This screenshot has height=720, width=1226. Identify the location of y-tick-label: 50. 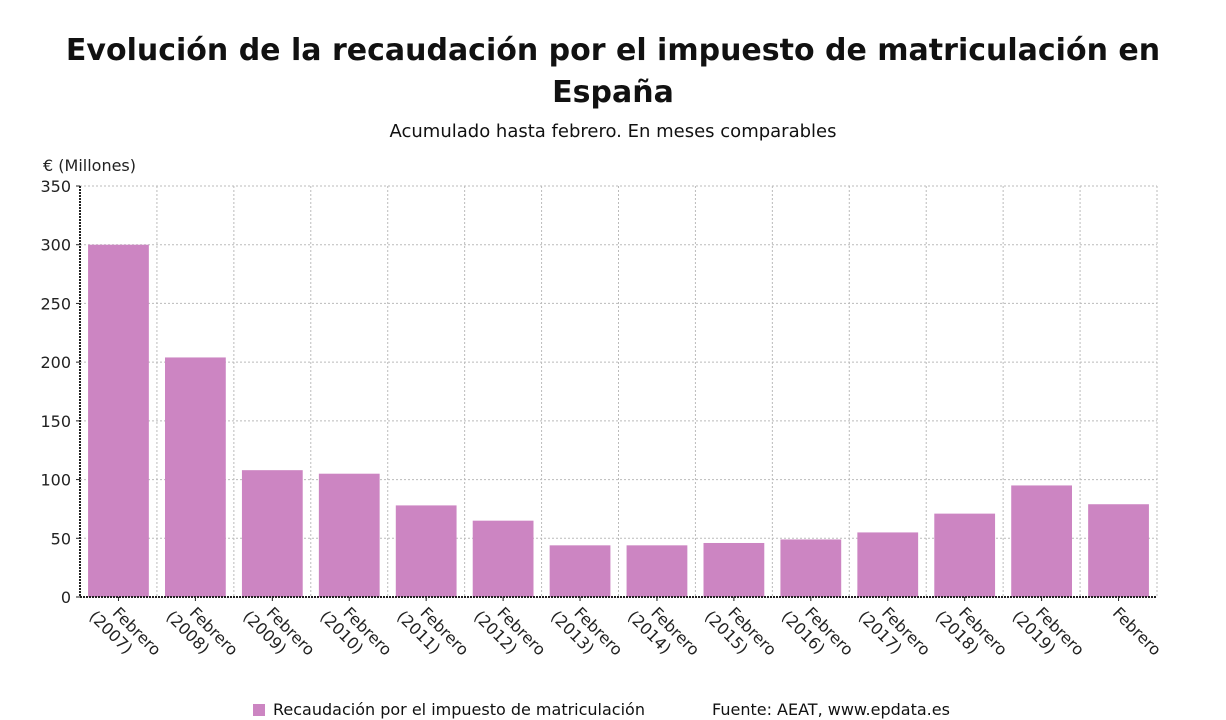
(61, 538).